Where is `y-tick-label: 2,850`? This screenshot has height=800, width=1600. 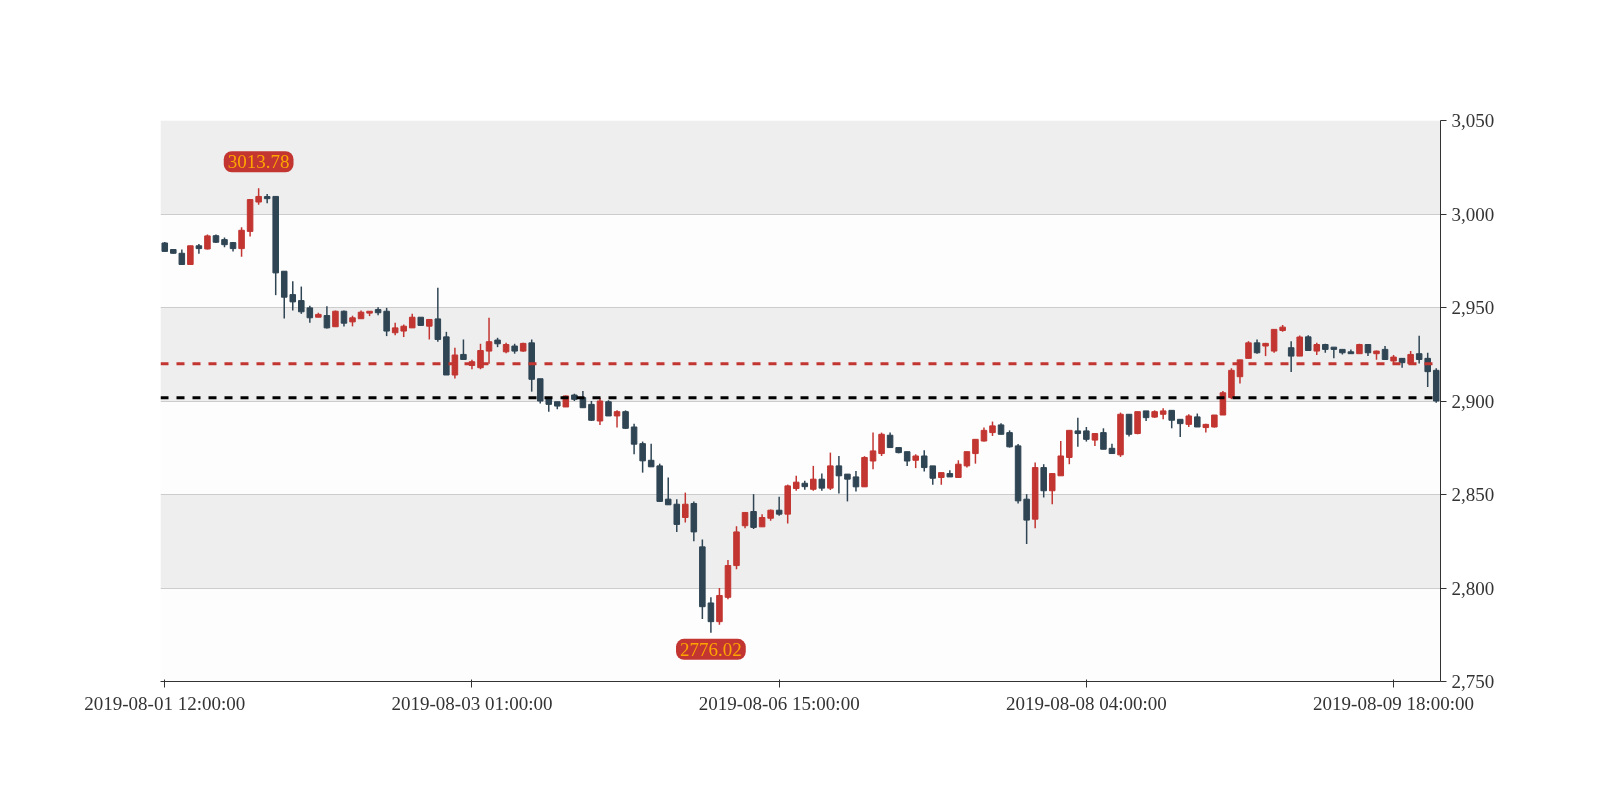
y-tick-label: 2,850 is located at coordinates (1473, 494).